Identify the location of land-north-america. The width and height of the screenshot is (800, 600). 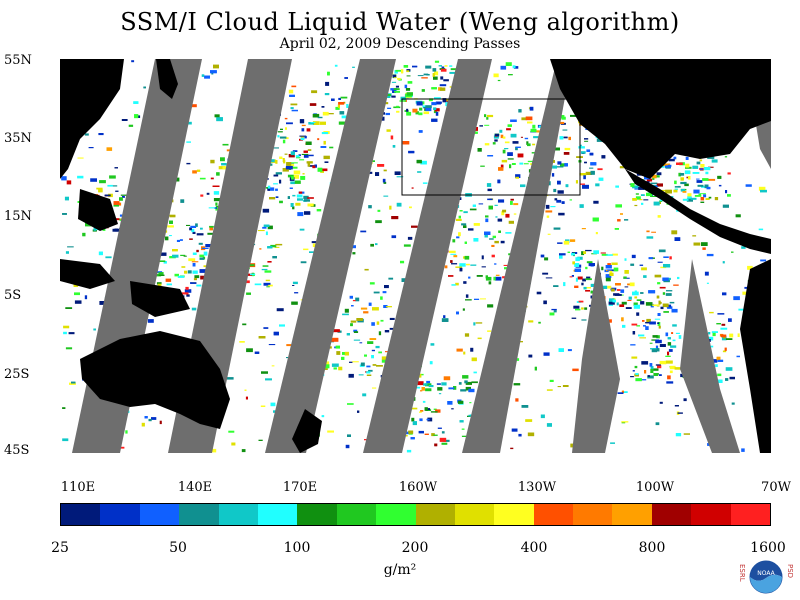
(660, 119).